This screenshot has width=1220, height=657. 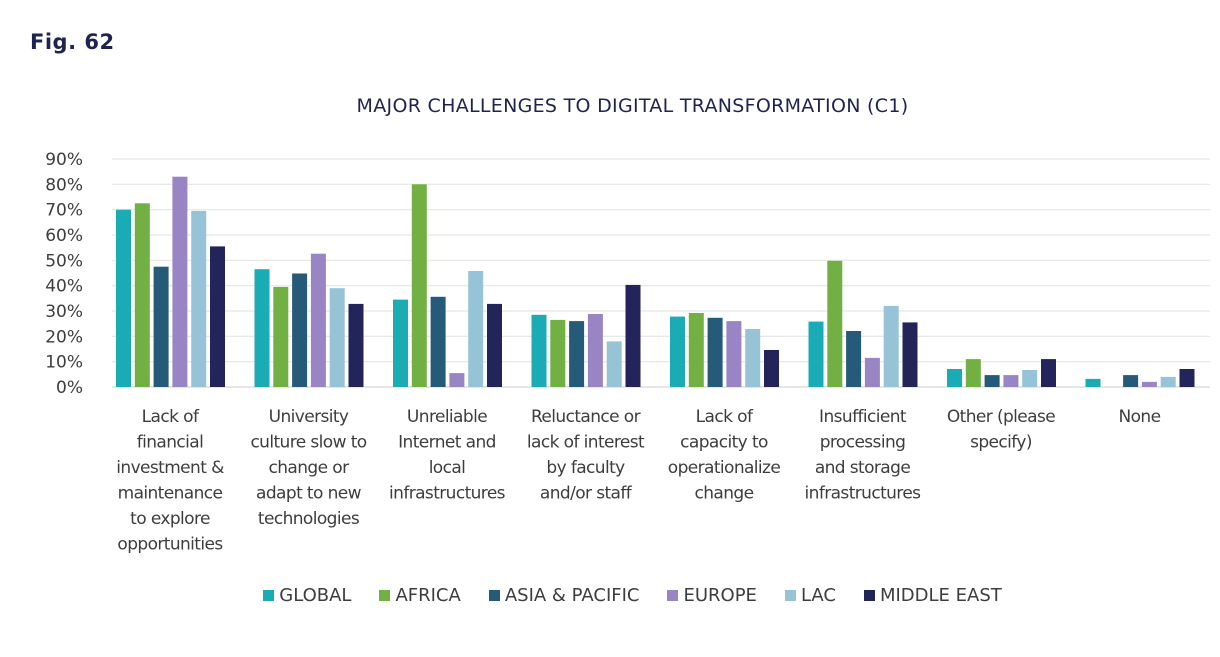 What do you see at coordinates (64, 185) in the screenshot?
I see `y-tick-label: 80%` at bounding box center [64, 185].